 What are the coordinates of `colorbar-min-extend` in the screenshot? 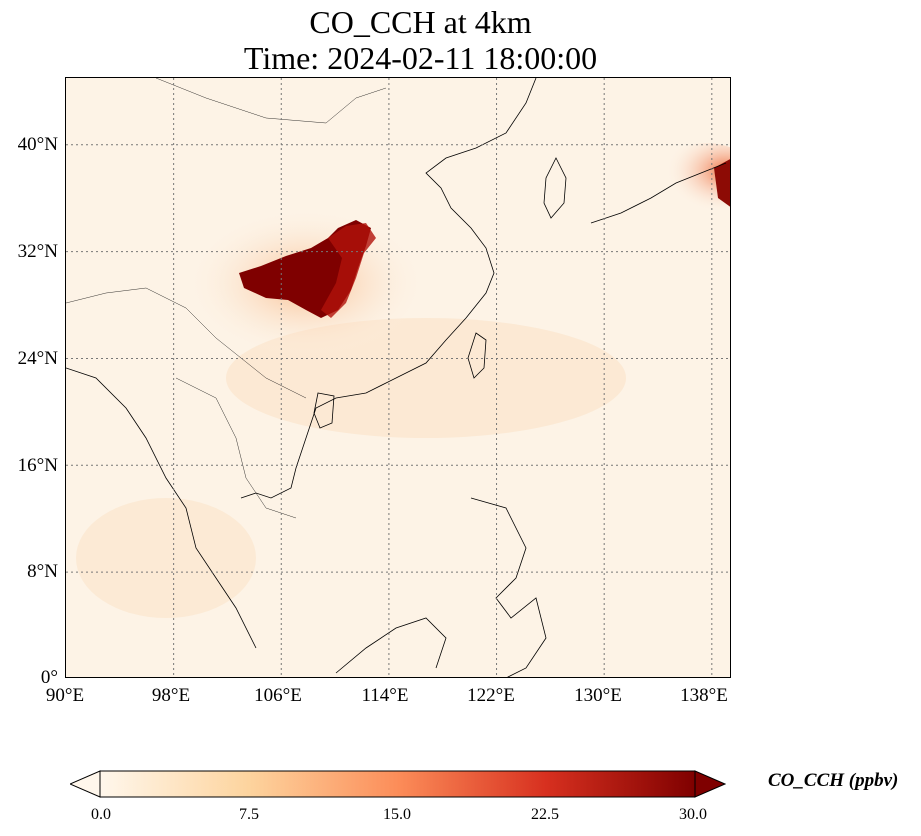 It's located at (84, 784).